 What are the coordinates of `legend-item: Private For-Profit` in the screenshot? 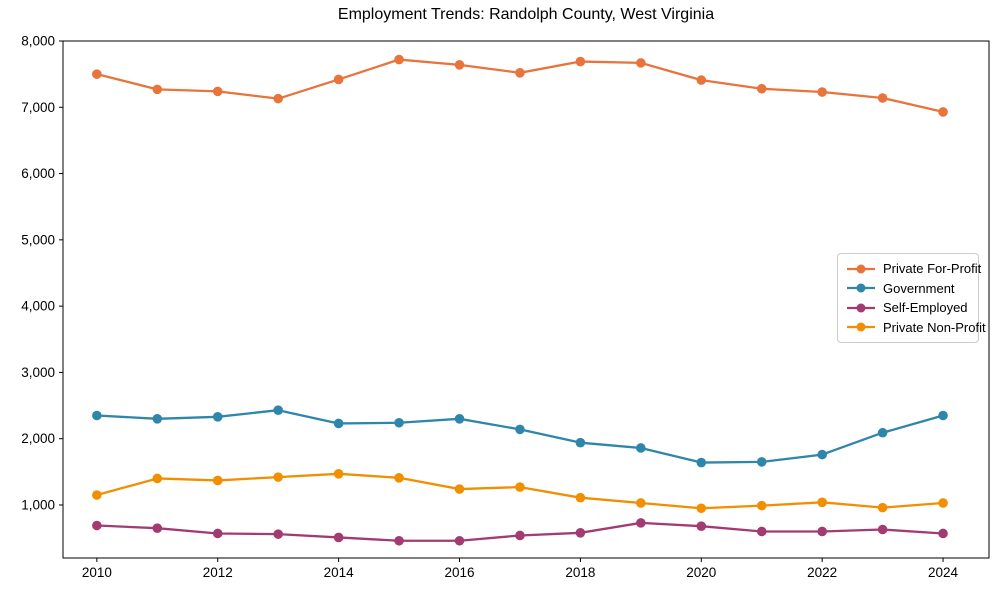 It's located at (913, 269).